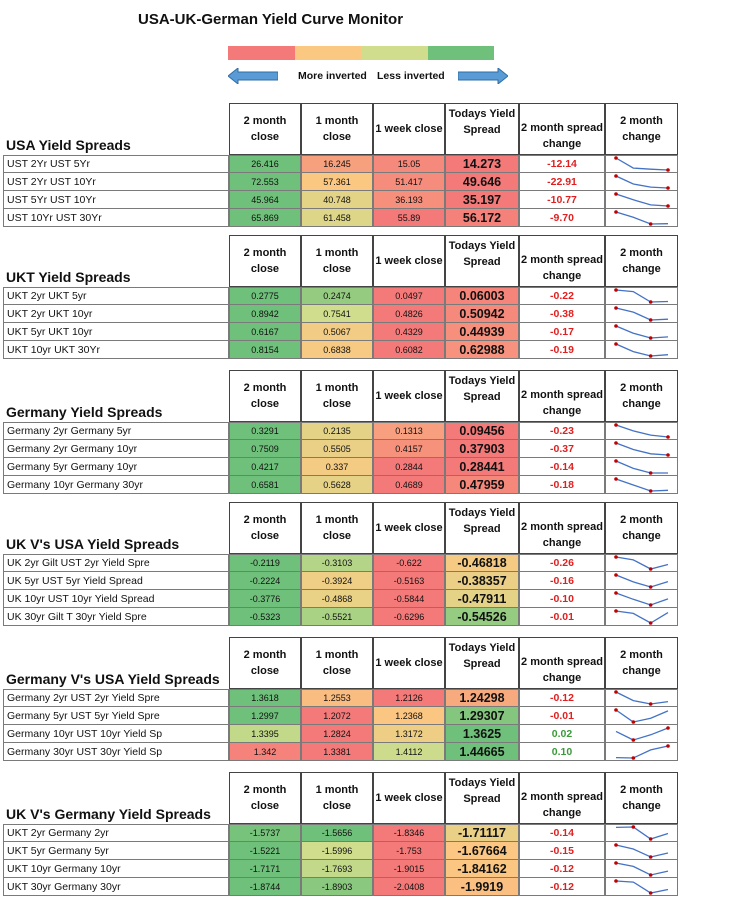 The width and height of the screenshot is (752, 907). Describe the element at coordinates (562, 617) in the screenshot. I see `spread-change-value: -0.01` at that location.